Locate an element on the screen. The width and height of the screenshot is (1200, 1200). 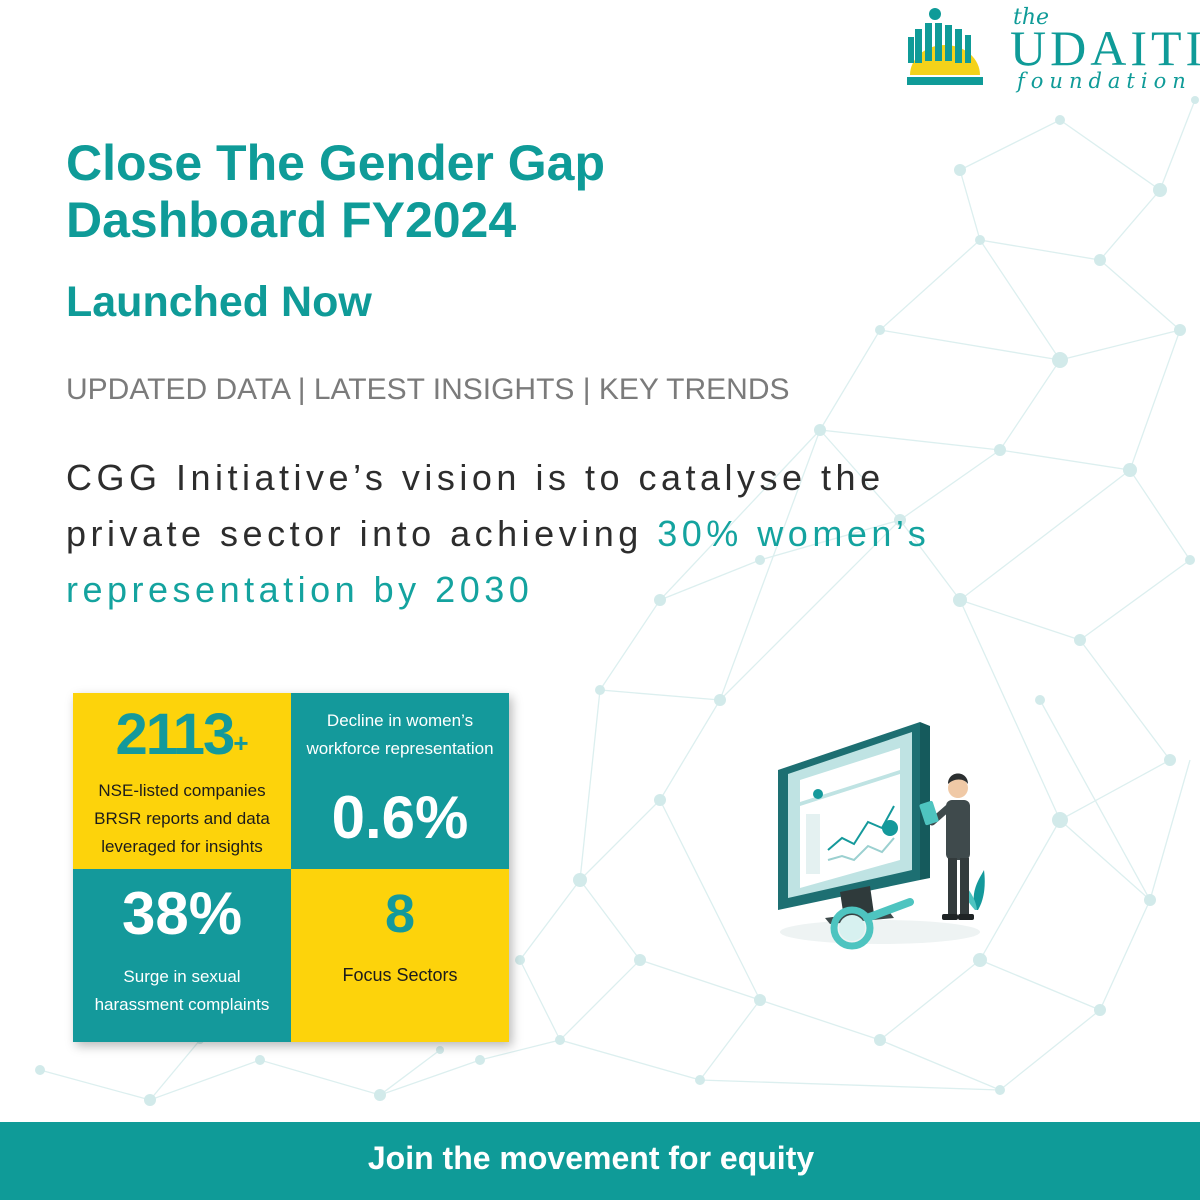
analyst-dashboard-illustration is located at coordinates (881, 836).